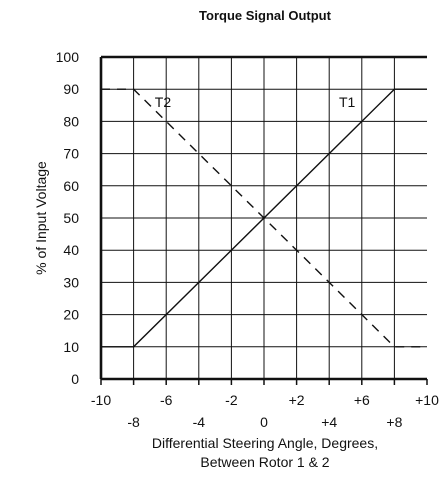 This screenshot has width=446, height=497. Describe the element at coordinates (41, 218) in the screenshot. I see `y-axis-label: % of Input Voltage` at that location.